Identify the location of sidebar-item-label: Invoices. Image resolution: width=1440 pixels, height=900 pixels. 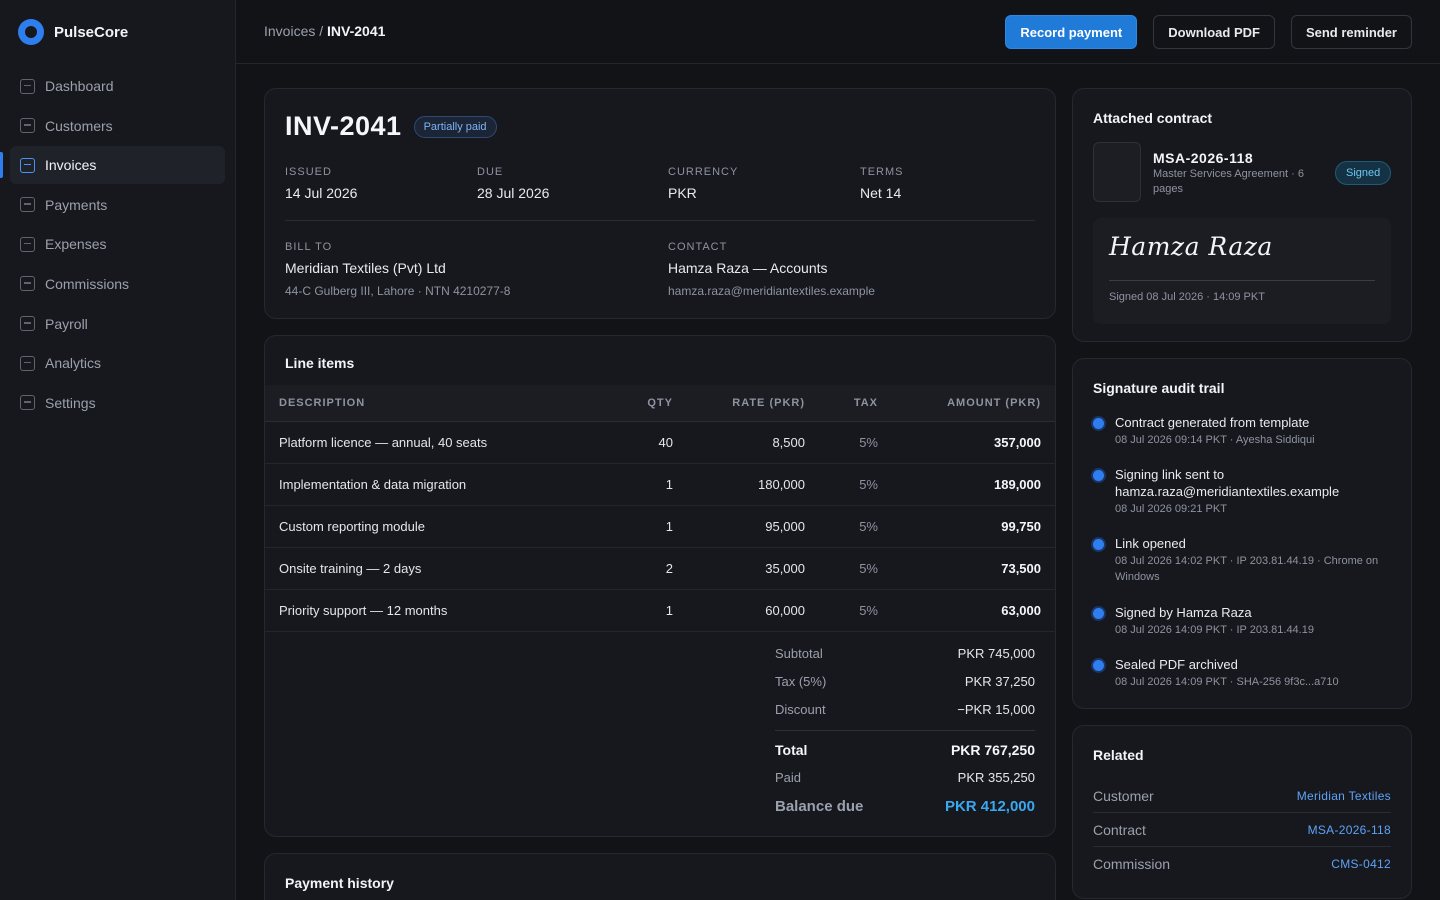
(71, 165).